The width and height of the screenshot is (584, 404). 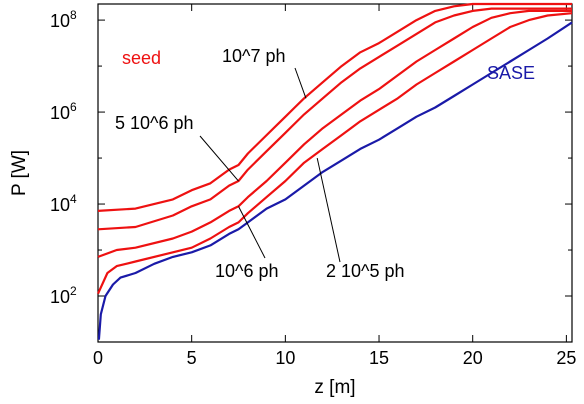 I want to click on label-1e7-ph: 10^7 ph, so click(x=254, y=56).